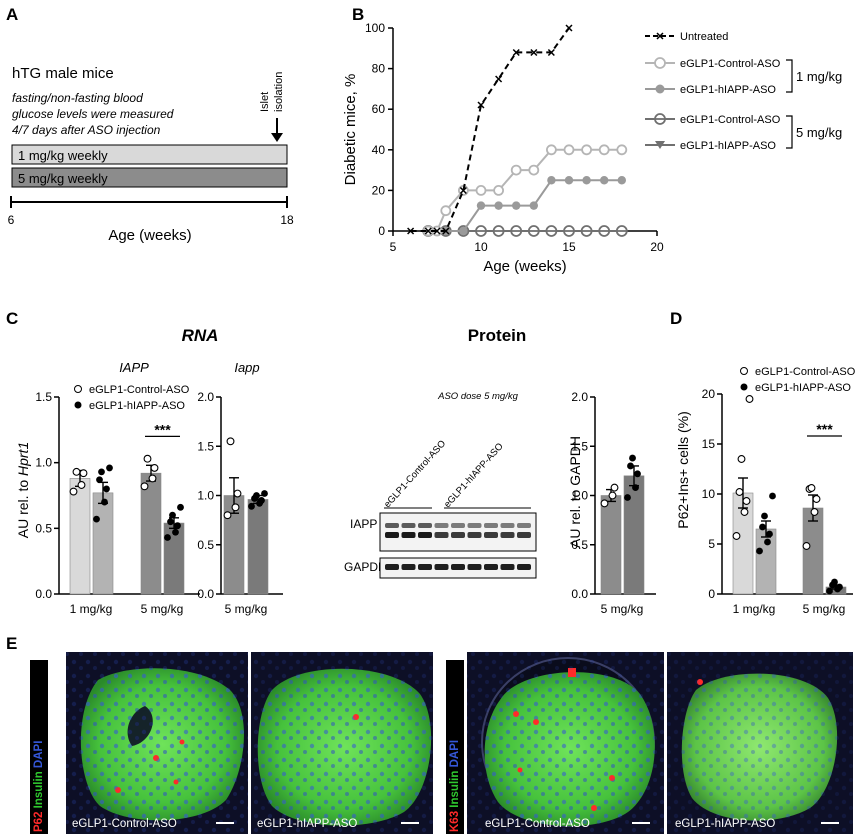 The image size is (858, 839). What do you see at coordinates (205, 594) in the screenshot?
I see `chartCiappMouse-y-tick-label: 0.0` at bounding box center [205, 594].